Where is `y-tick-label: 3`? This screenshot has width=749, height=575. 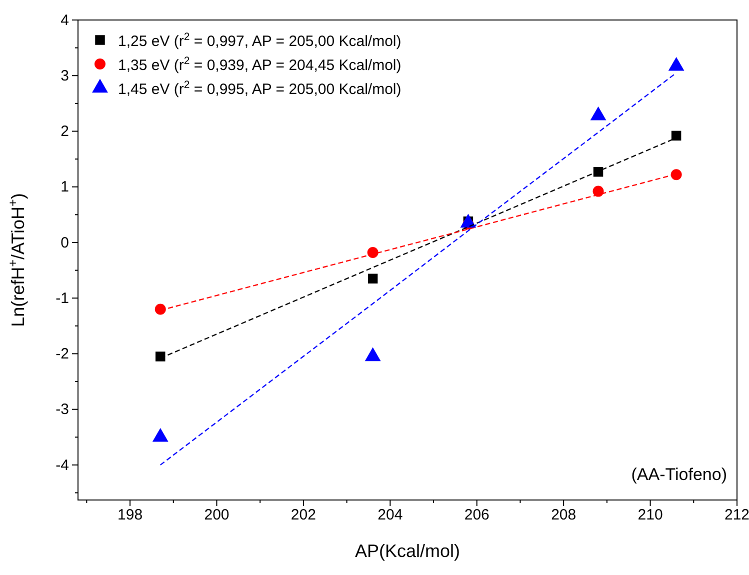 y-tick-label: 3 is located at coordinates (64, 75).